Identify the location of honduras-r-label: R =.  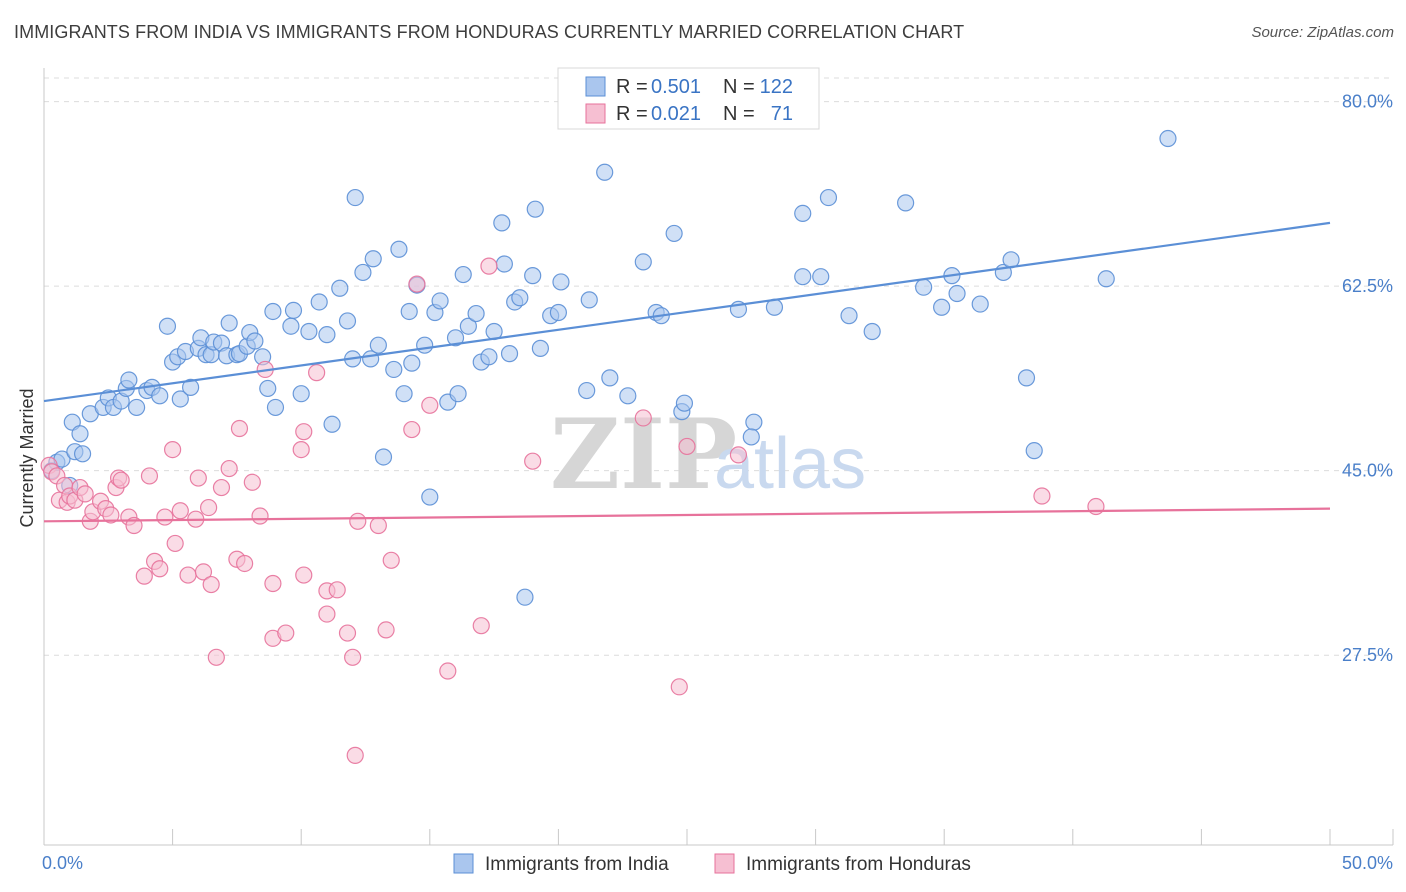
(632, 114).